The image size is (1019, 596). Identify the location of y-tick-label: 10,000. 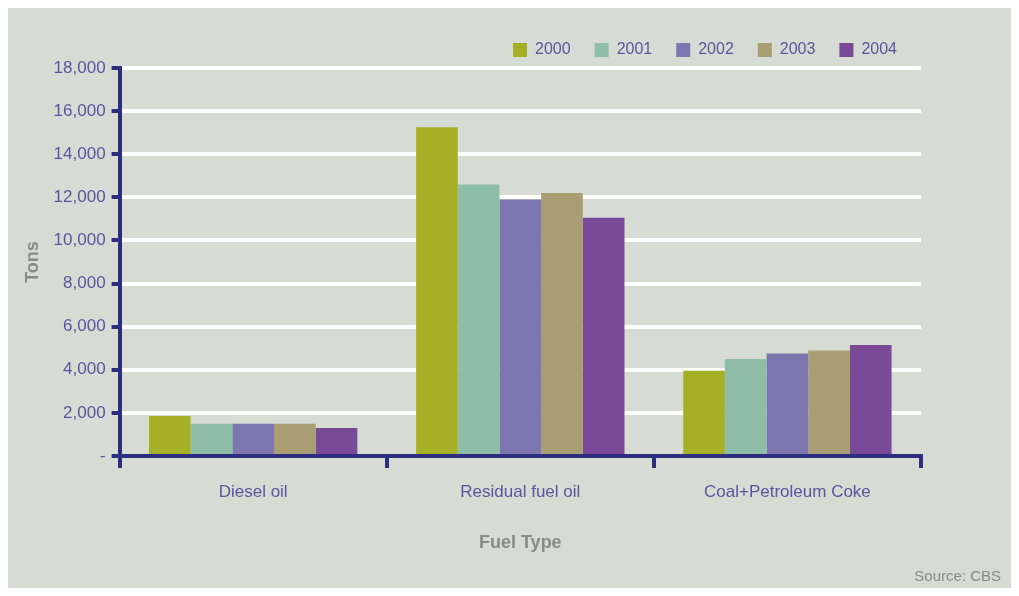
(79, 240).